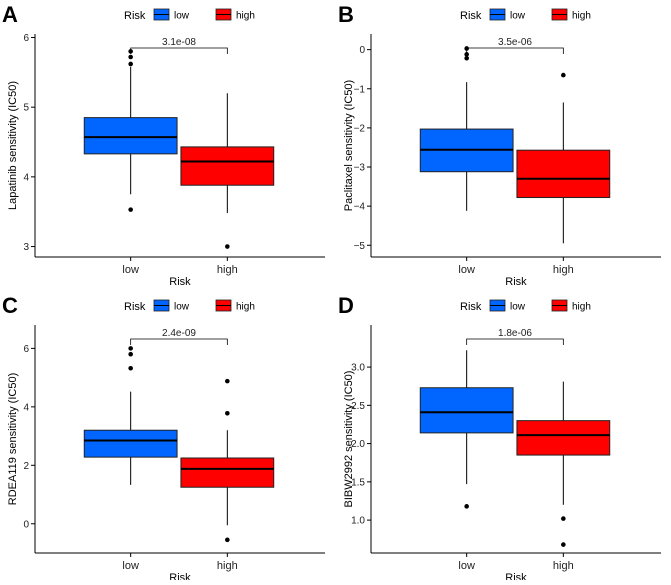  Describe the element at coordinates (10, 14) in the screenshot. I see `panel-label: A` at that location.